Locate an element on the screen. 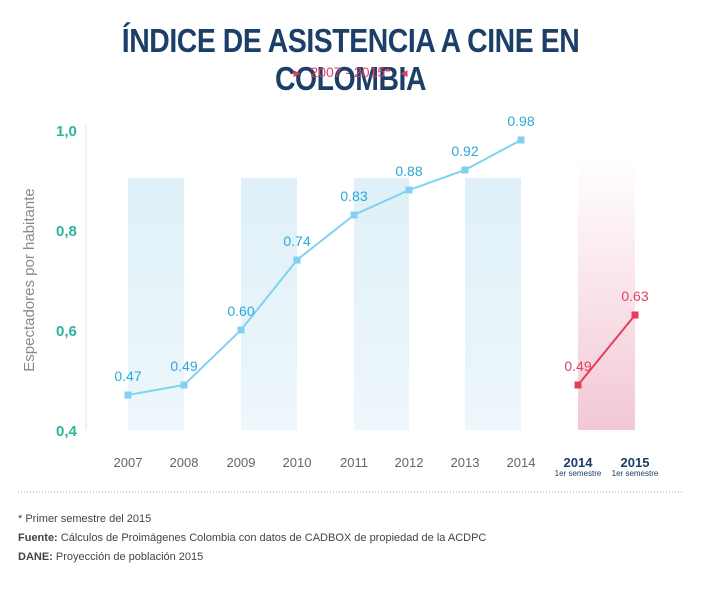 This screenshot has height=589, width=701. x-tick-label: 2007 is located at coordinates (128, 462).